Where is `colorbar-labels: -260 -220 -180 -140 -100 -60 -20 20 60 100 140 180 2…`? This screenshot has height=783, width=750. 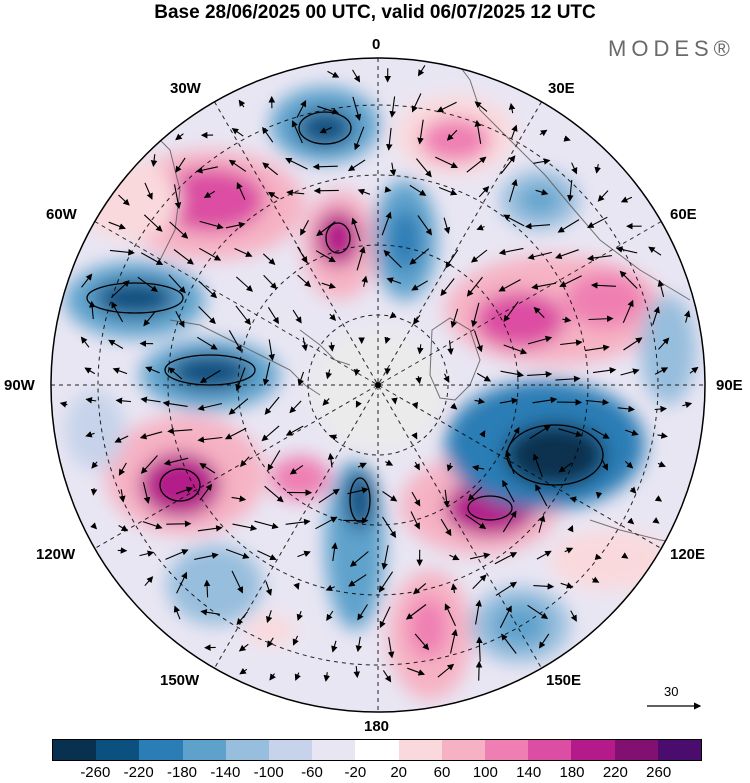 colorbar-labels: -260 -220 -180 -140 -100 -60 -20 20 60 100 140 180 2… is located at coordinates (375, 773).